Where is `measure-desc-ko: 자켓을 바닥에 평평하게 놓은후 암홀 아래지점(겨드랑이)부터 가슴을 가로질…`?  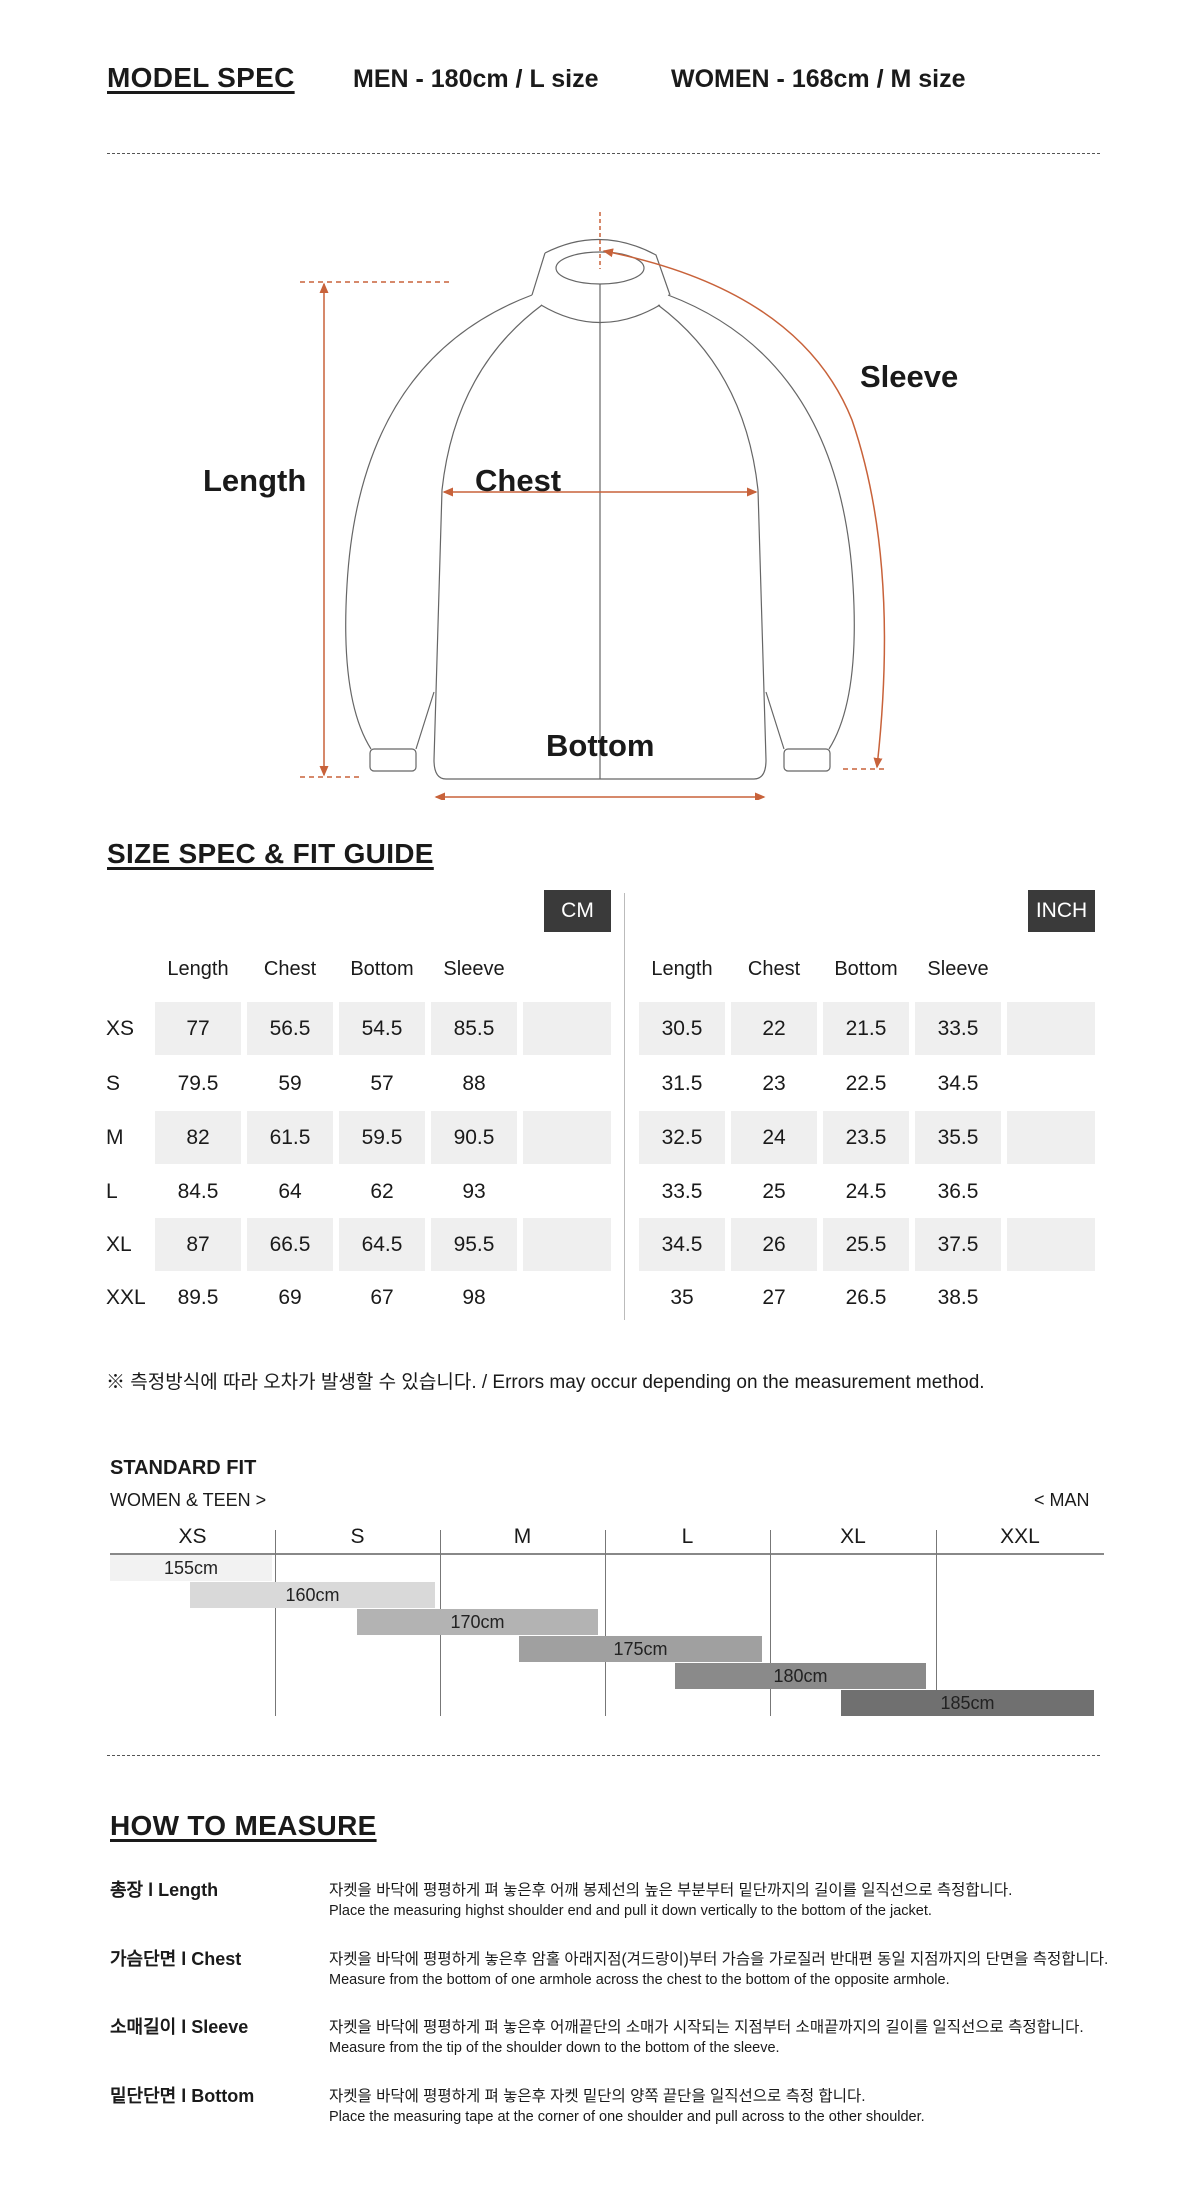 measure-desc-ko: 자켓을 바닥에 평평하게 놓은후 암홀 아래지점(겨드랑이)부터 가슴을 가로질… is located at coordinates (719, 1959).